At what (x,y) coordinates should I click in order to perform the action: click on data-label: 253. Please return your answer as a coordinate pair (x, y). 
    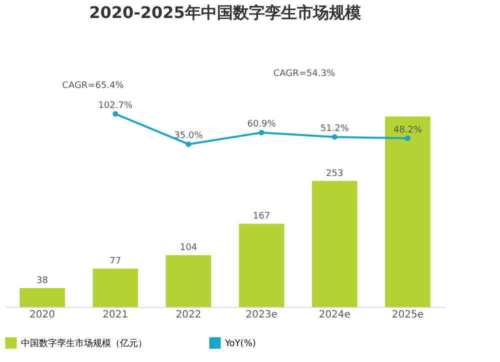
    Looking at the image, I should click on (335, 173).